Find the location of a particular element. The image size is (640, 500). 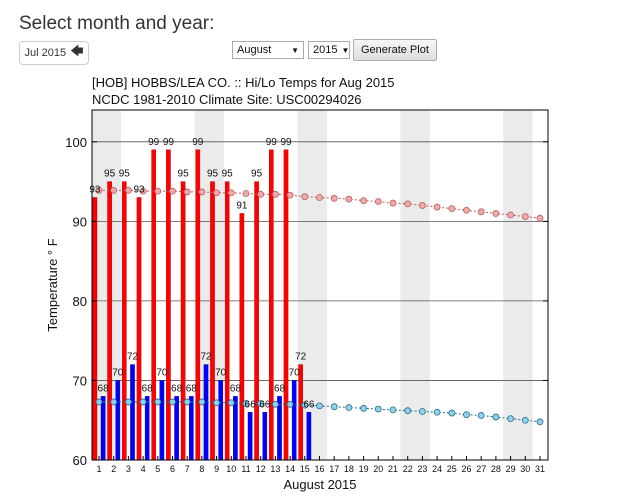

month-select: August ▼ is located at coordinates (268, 50).